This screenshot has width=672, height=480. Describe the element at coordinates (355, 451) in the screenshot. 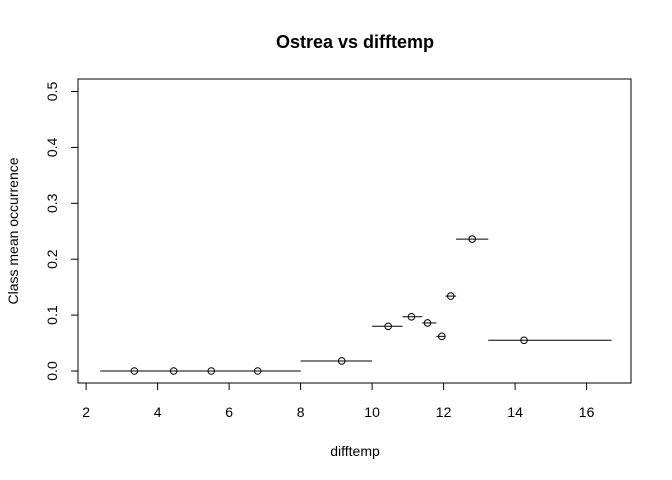

I see `x-axis-label: difftemp` at that location.